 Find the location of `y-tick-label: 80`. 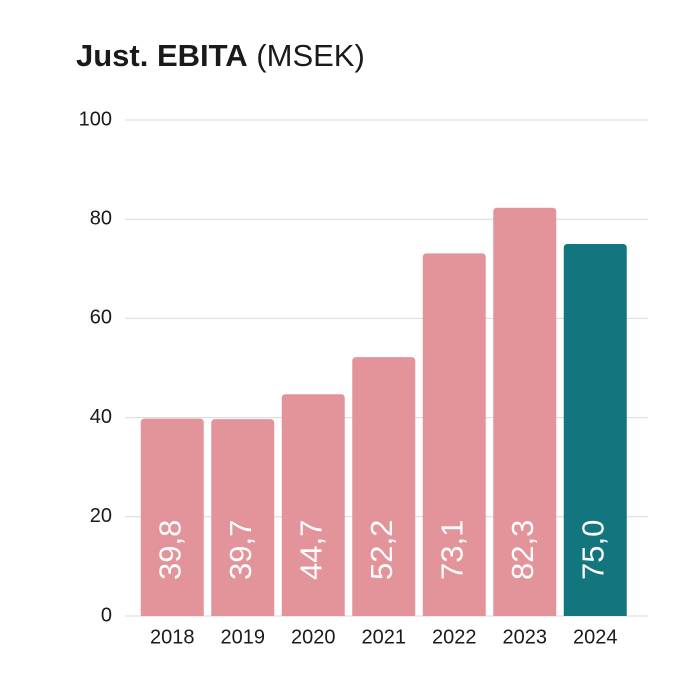

y-tick-label: 80 is located at coordinates (101, 218).